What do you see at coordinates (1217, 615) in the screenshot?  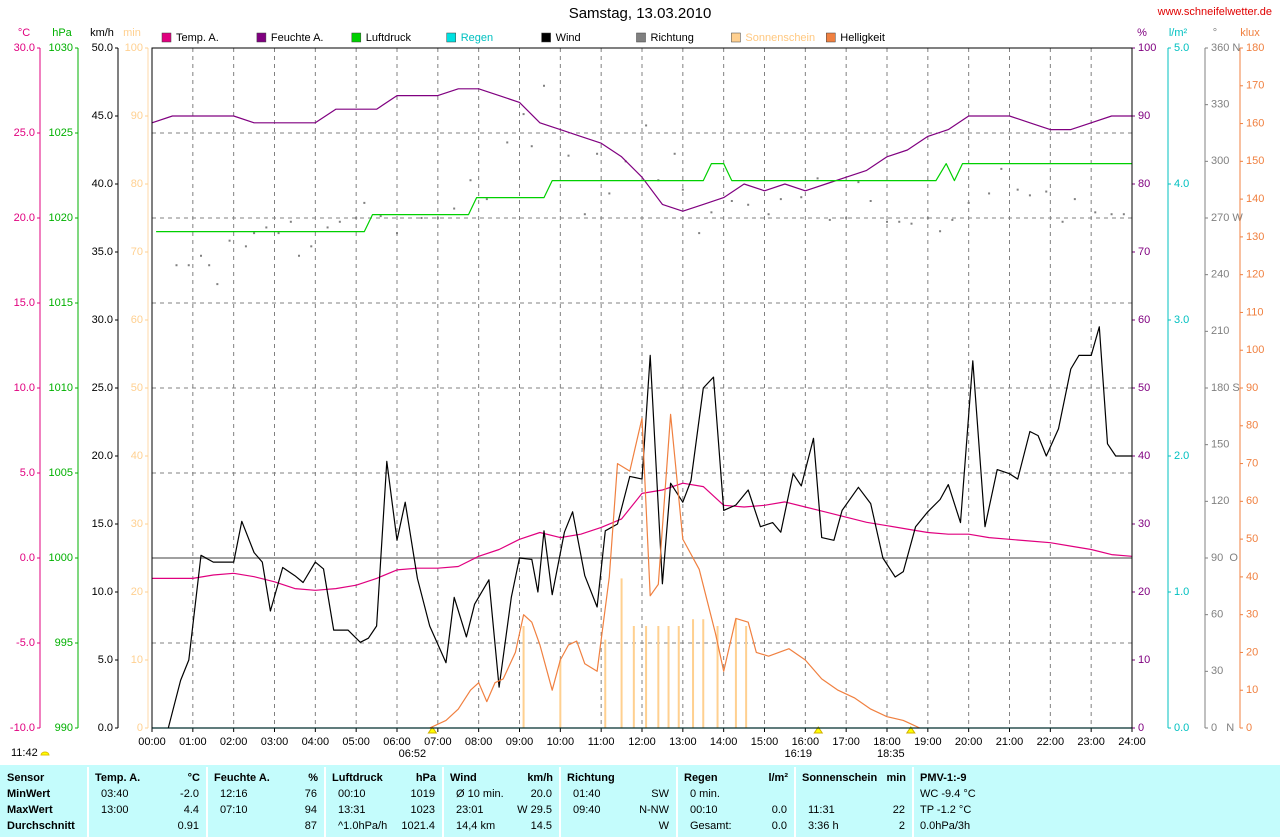 I see `y-tick-label: 60` at bounding box center [1217, 615].